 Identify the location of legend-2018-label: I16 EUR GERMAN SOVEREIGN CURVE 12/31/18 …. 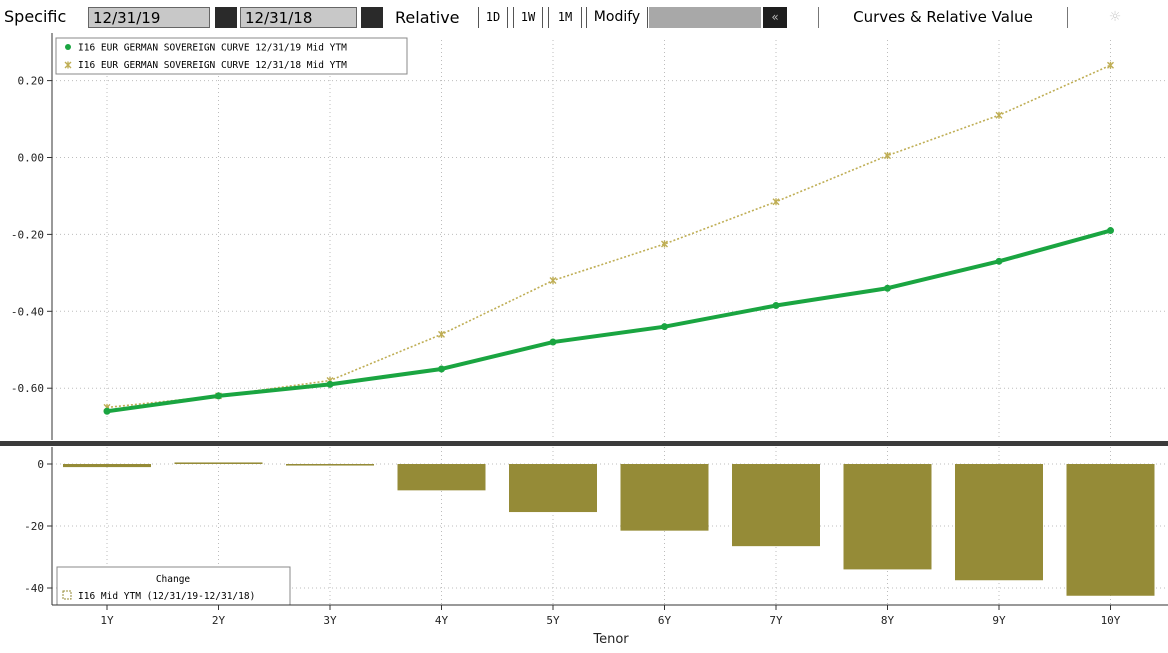
(212, 65).